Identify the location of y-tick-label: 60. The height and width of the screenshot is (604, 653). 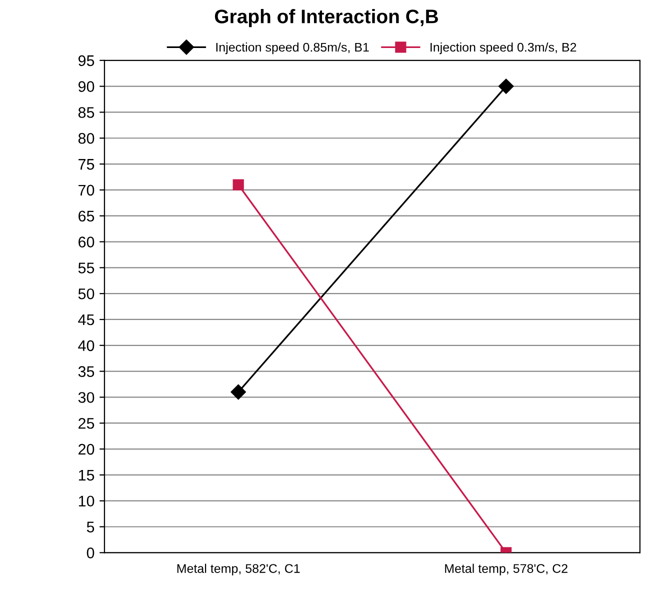
(86, 242).